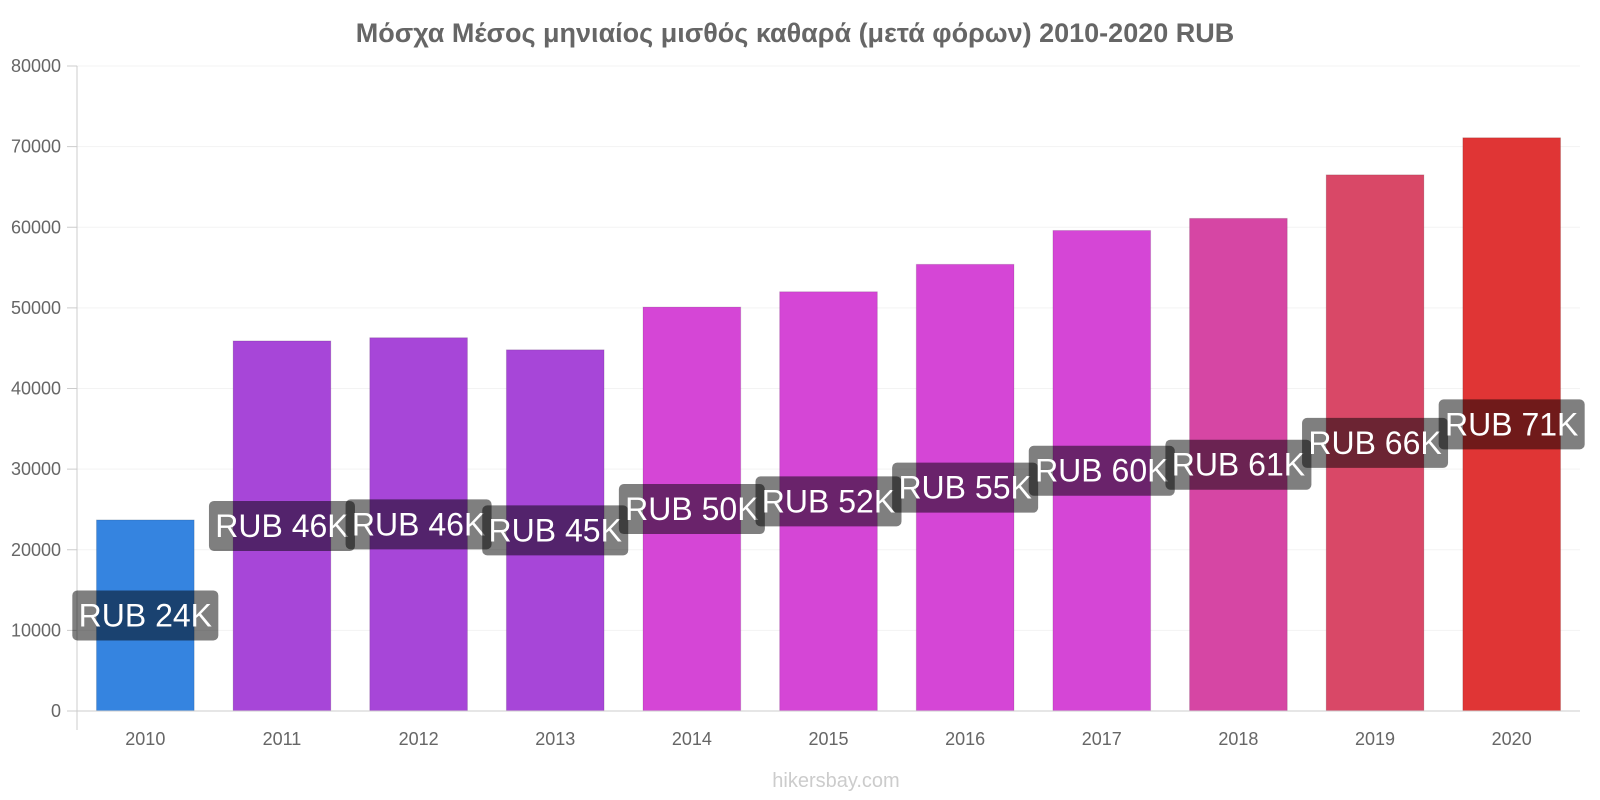  I want to click on data-label: RUB 60K, so click(1101, 471).